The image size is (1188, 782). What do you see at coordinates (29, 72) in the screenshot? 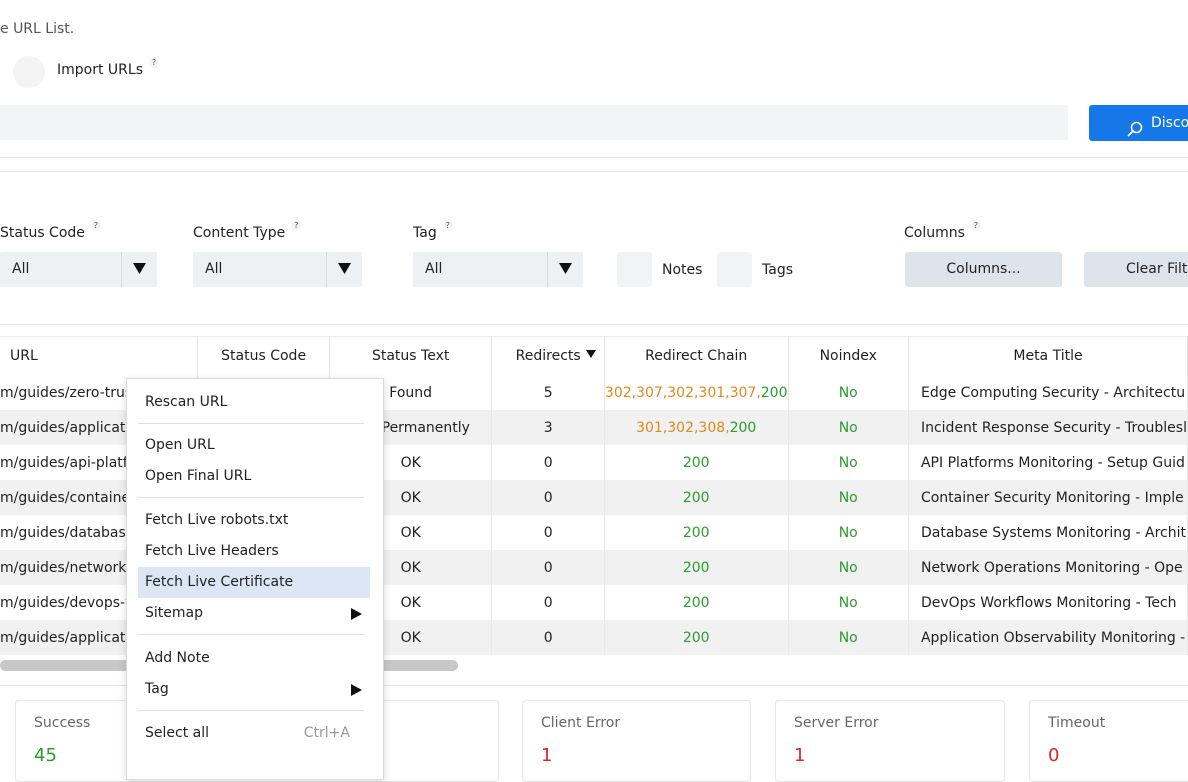
I see `import-urls-toggle` at bounding box center [29, 72].